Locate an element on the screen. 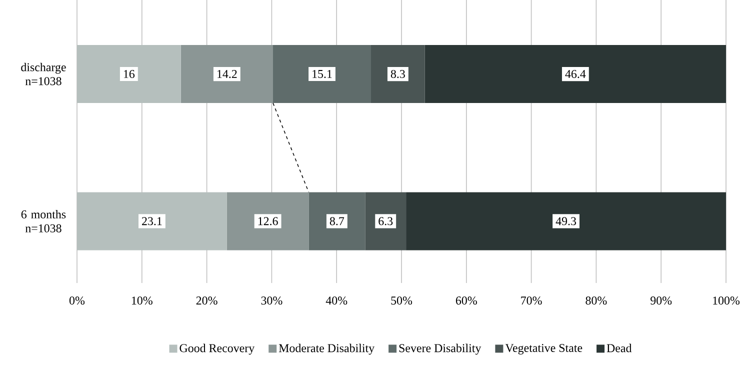  x-tick-label: 20% is located at coordinates (207, 300).